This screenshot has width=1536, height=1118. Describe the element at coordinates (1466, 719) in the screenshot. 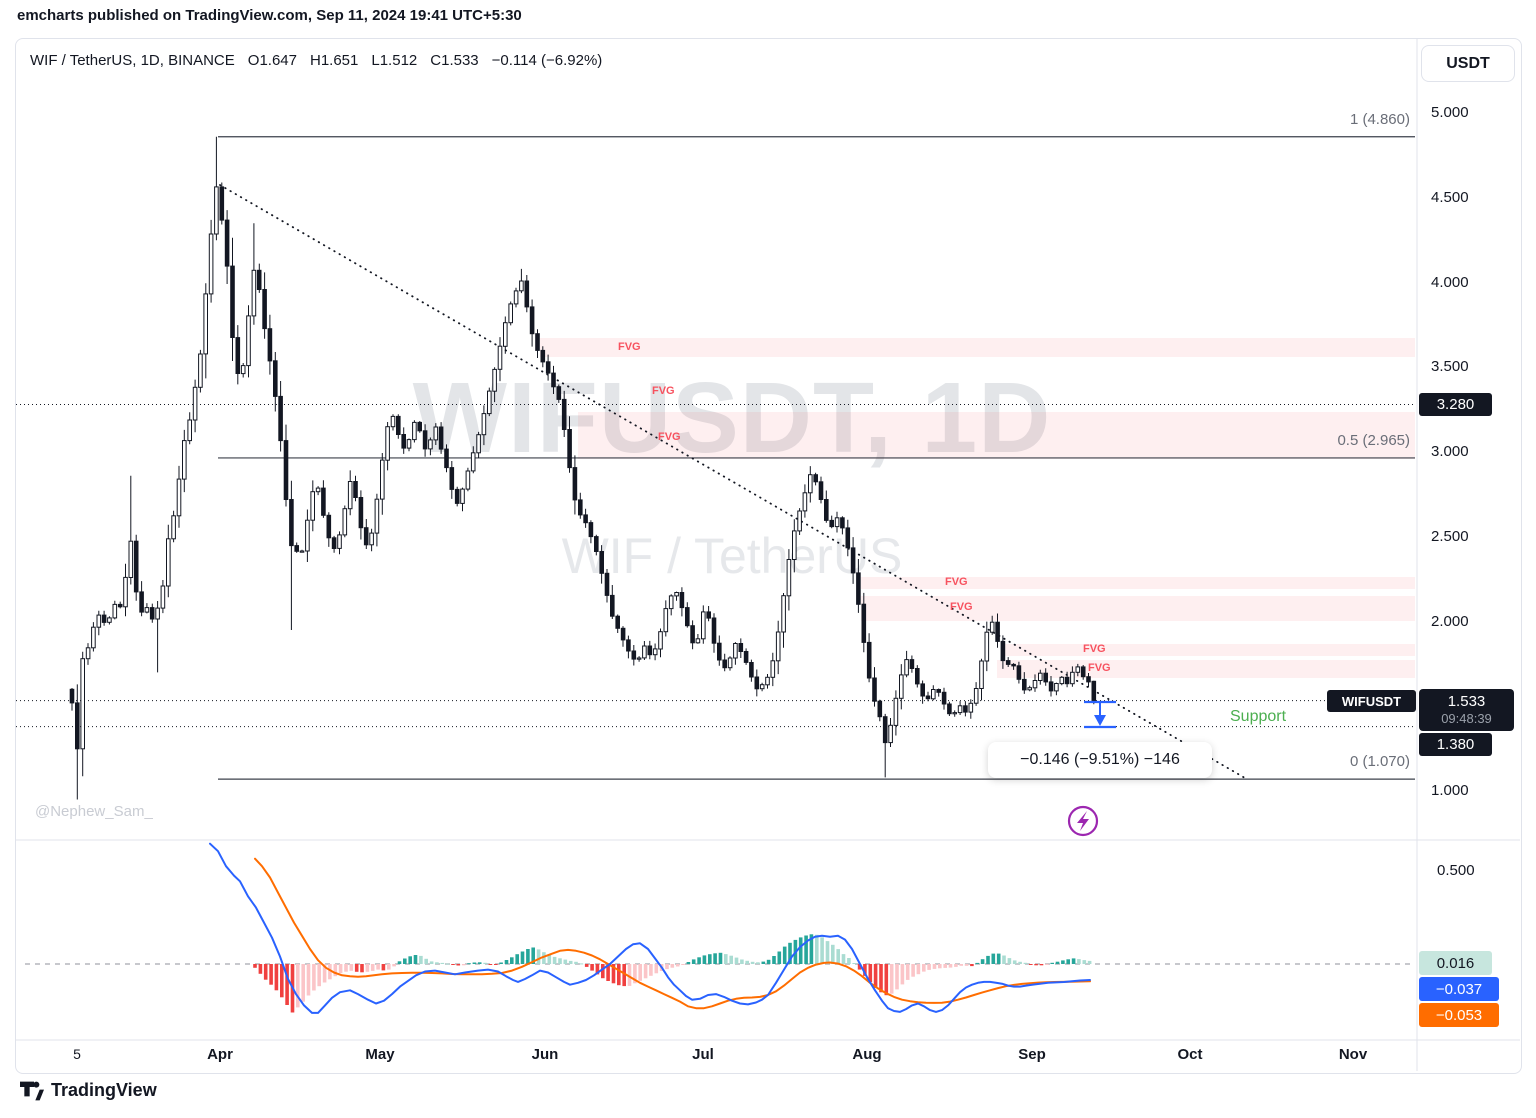

I see `bar-countdown: 09:48:39` at that location.